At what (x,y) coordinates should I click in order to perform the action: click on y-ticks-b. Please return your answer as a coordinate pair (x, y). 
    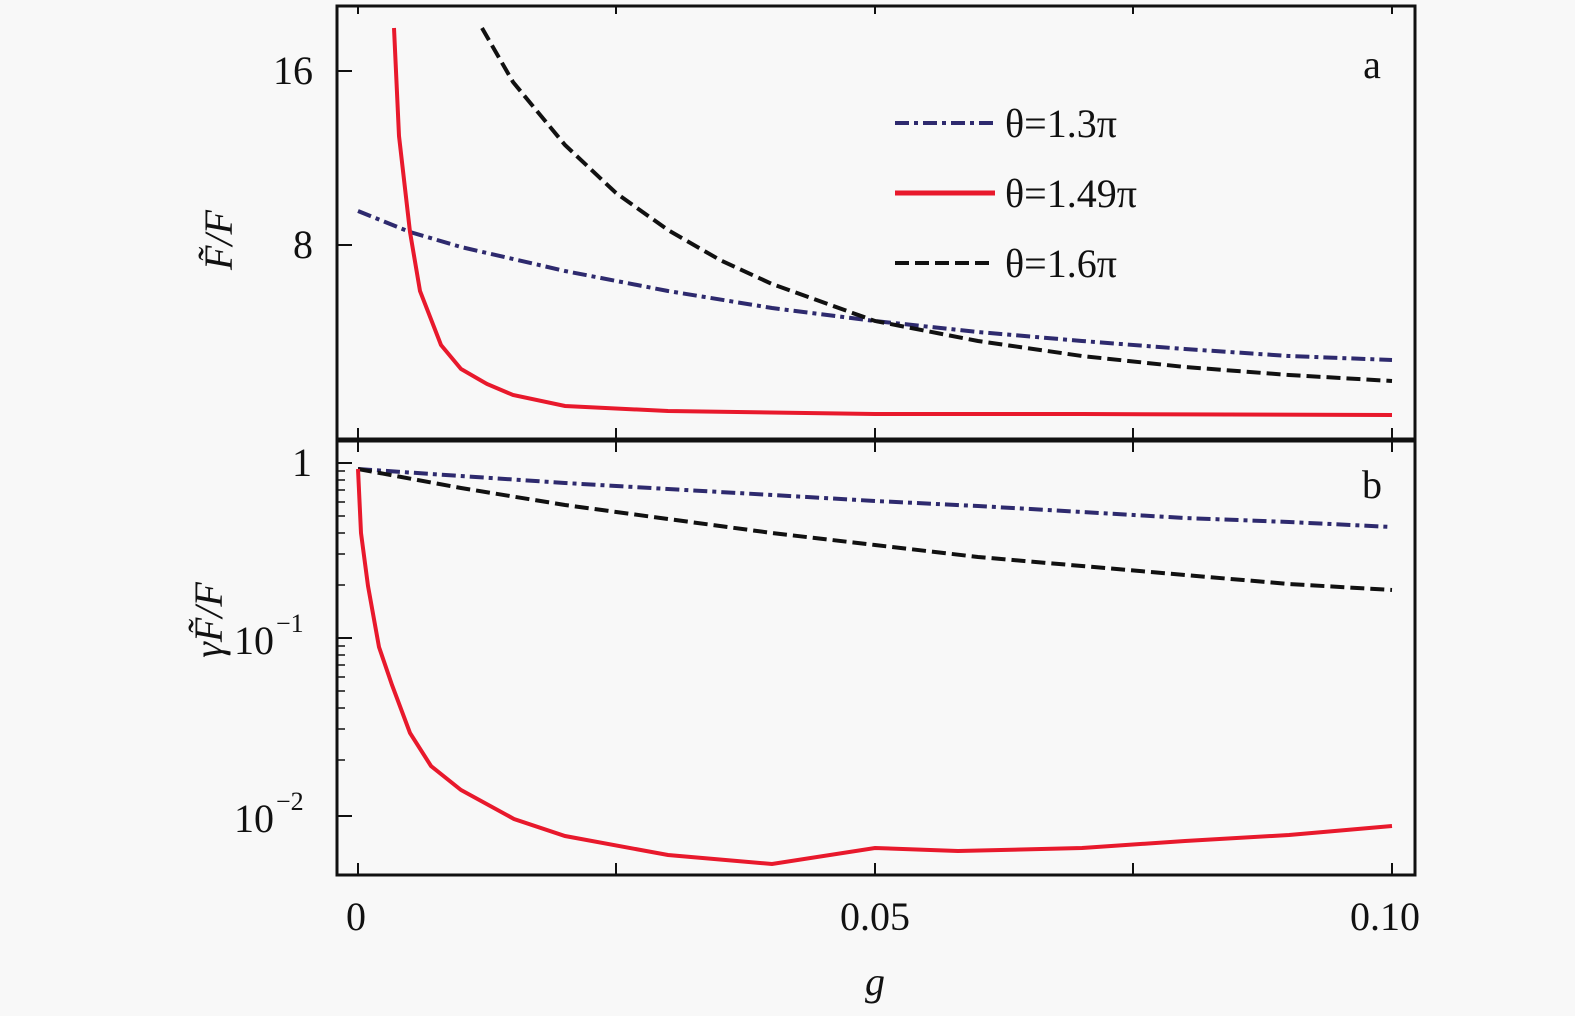
    Looking at the image, I should click on (344, 639).